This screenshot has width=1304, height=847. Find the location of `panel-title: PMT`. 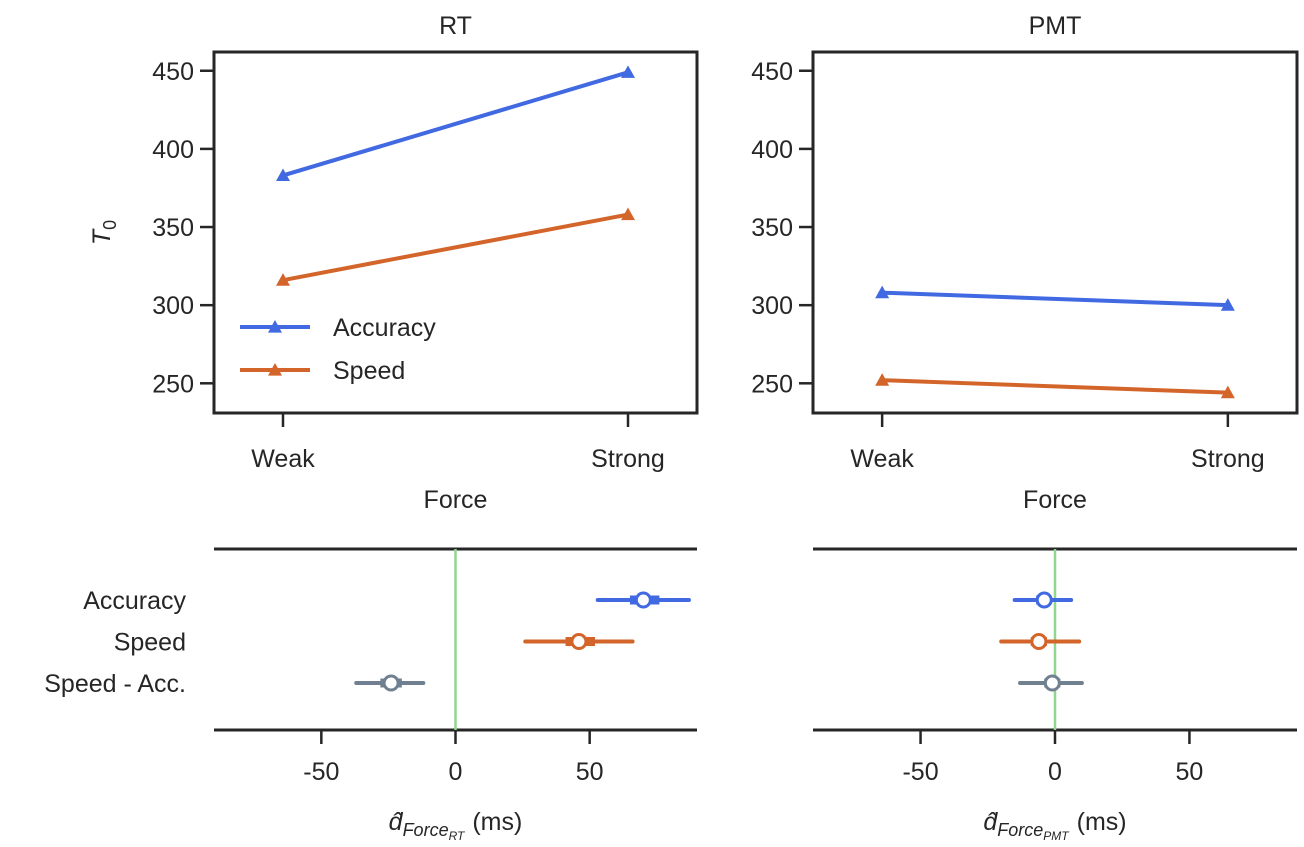

panel-title: PMT is located at coordinates (1055, 26).